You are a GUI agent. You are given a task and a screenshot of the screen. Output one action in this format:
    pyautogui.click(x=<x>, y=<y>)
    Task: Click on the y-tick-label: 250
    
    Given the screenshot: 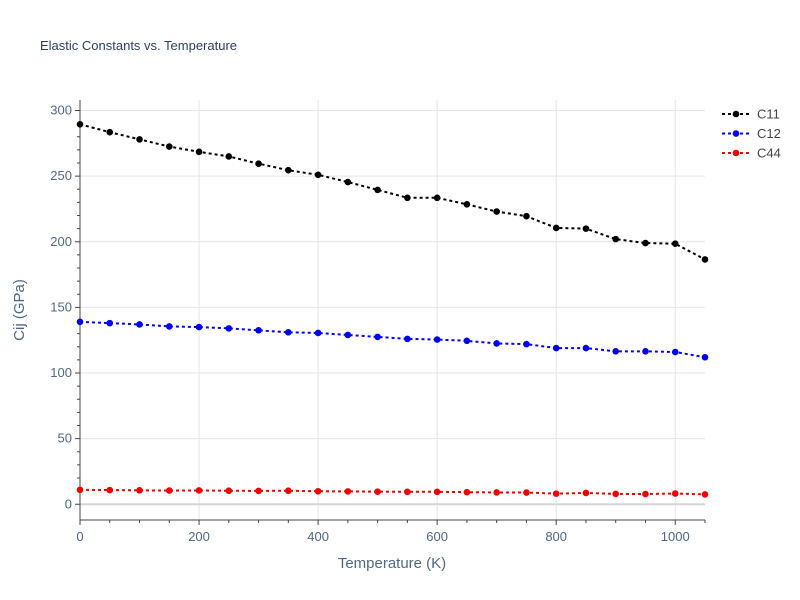 What is the action you would take?
    pyautogui.click(x=61, y=175)
    